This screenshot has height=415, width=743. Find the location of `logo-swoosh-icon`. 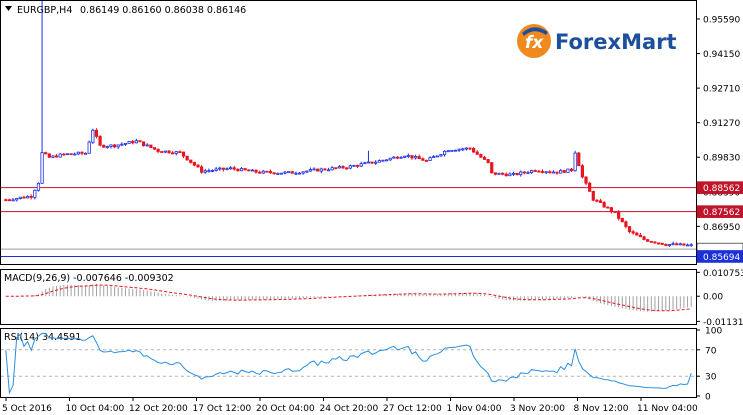

logo-swoosh-icon is located at coordinates (535, 31).